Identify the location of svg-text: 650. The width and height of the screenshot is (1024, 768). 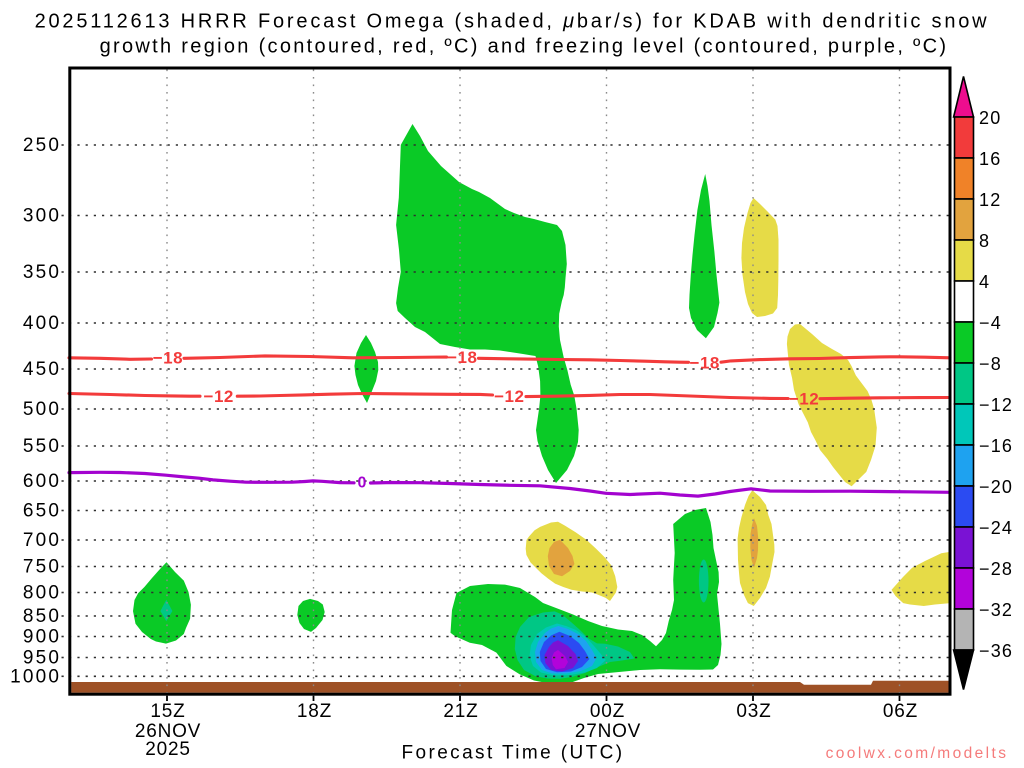
(42, 511).